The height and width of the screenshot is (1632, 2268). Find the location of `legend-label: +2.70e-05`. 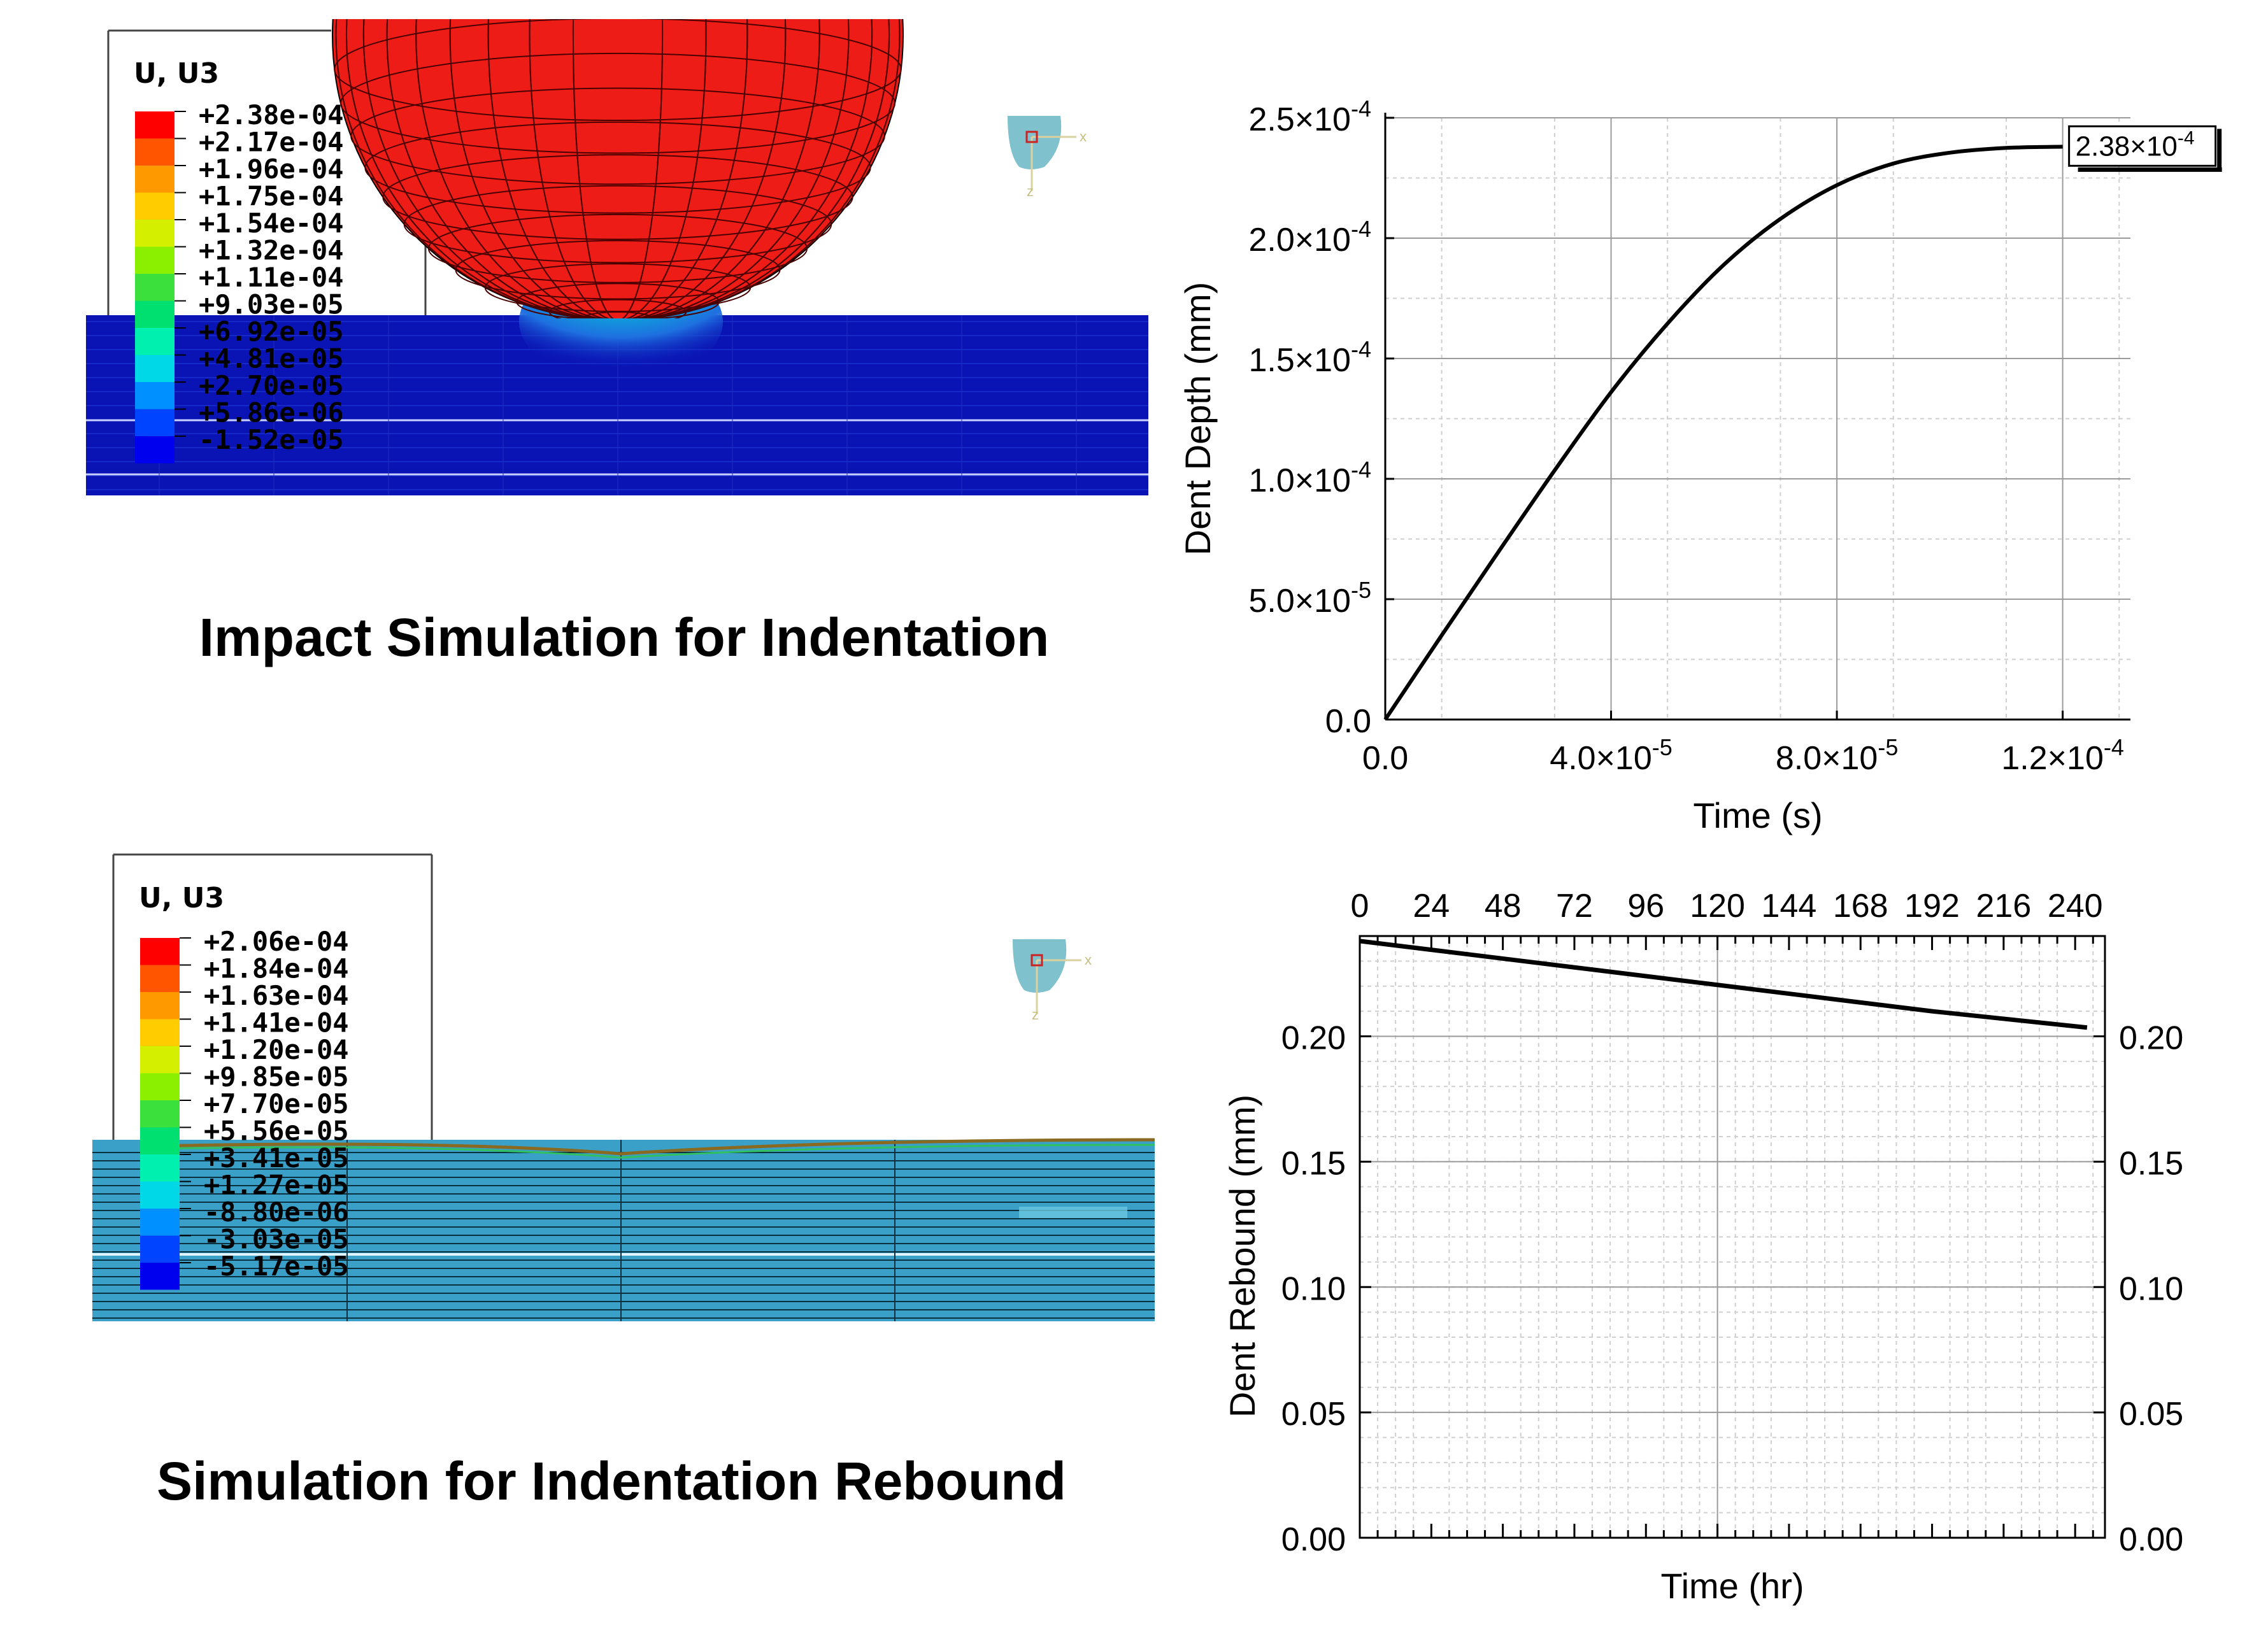

legend-label: +2.70e-05 is located at coordinates (271, 385).